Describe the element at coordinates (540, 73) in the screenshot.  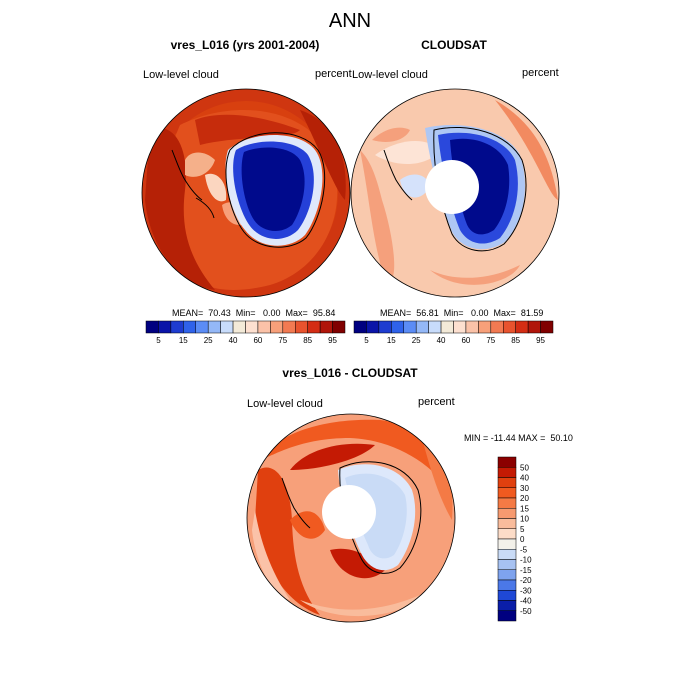
I see `panel-2-units-label: percent` at that location.